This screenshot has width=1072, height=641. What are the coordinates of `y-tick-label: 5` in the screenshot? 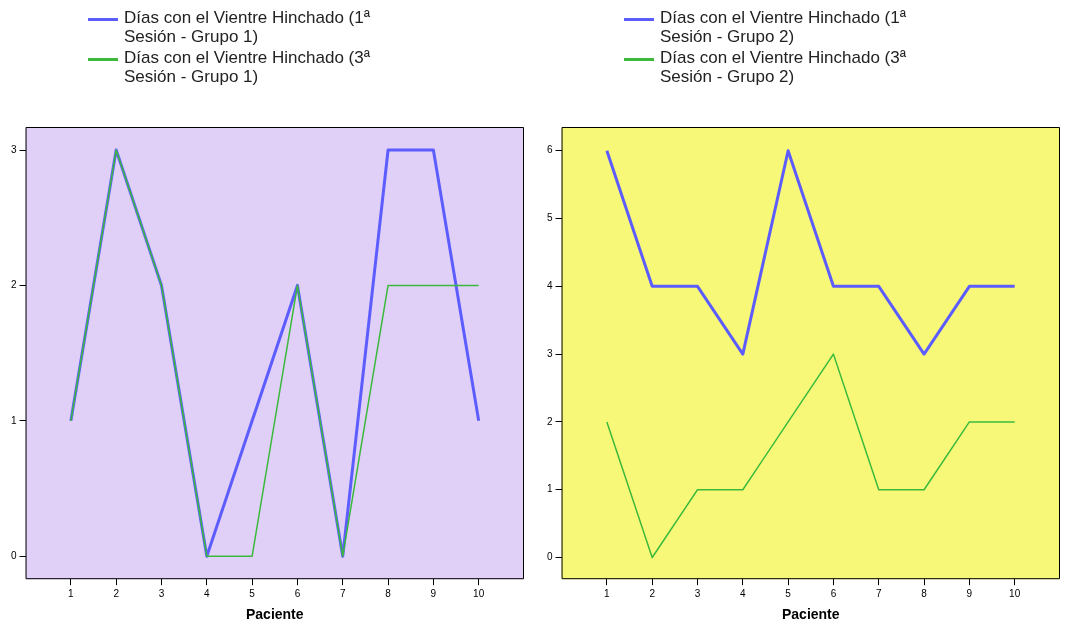 It's located at (550, 218).